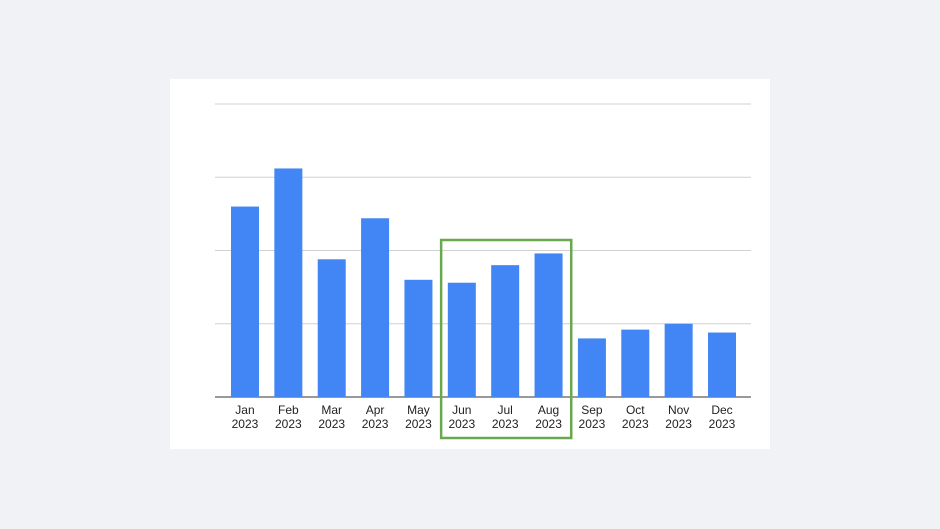 The image size is (940, 529). What do you see at coordinates (592, 417) in the screenshot?
I see `x-tick-label: Sep 2023` at bounding box center [592, 417].